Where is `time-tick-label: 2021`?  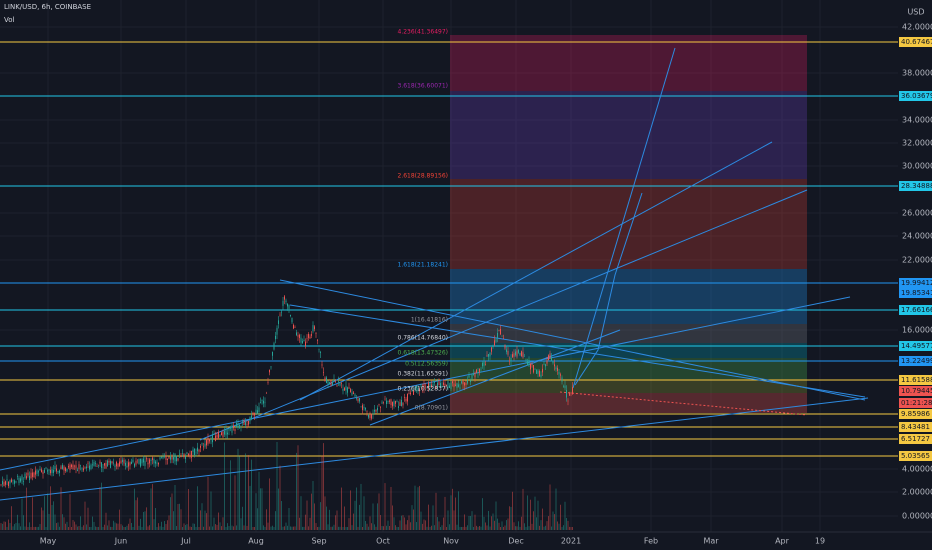 time-tick-label: 2021 is located at coordinates (571, 541).